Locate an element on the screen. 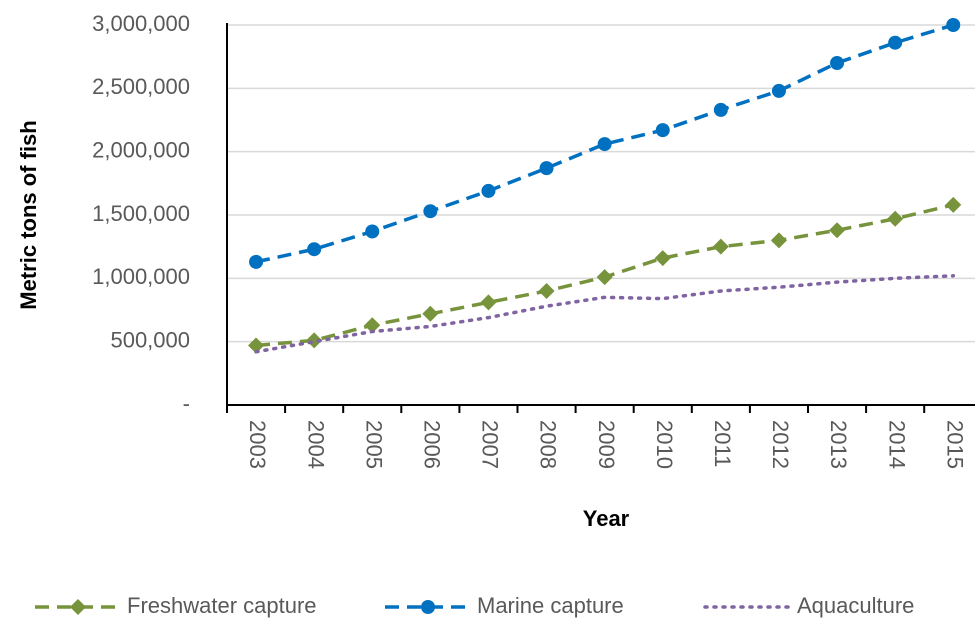  y-tick-label: 1,500,000 is located at coordinates (141, 213).